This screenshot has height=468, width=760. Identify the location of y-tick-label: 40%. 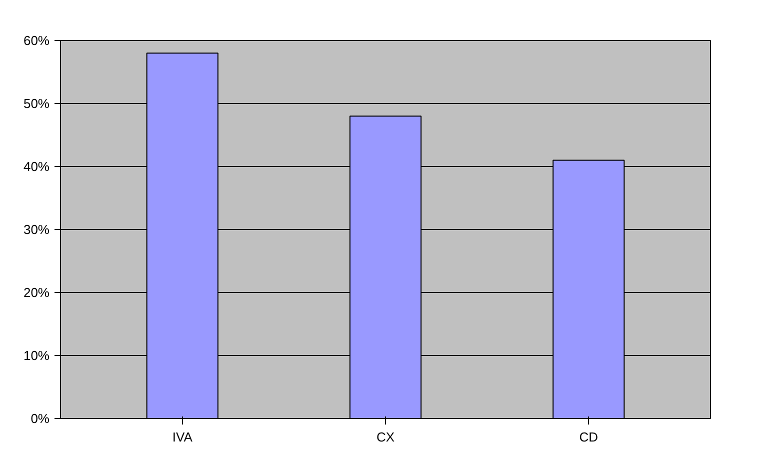
(36, 166).